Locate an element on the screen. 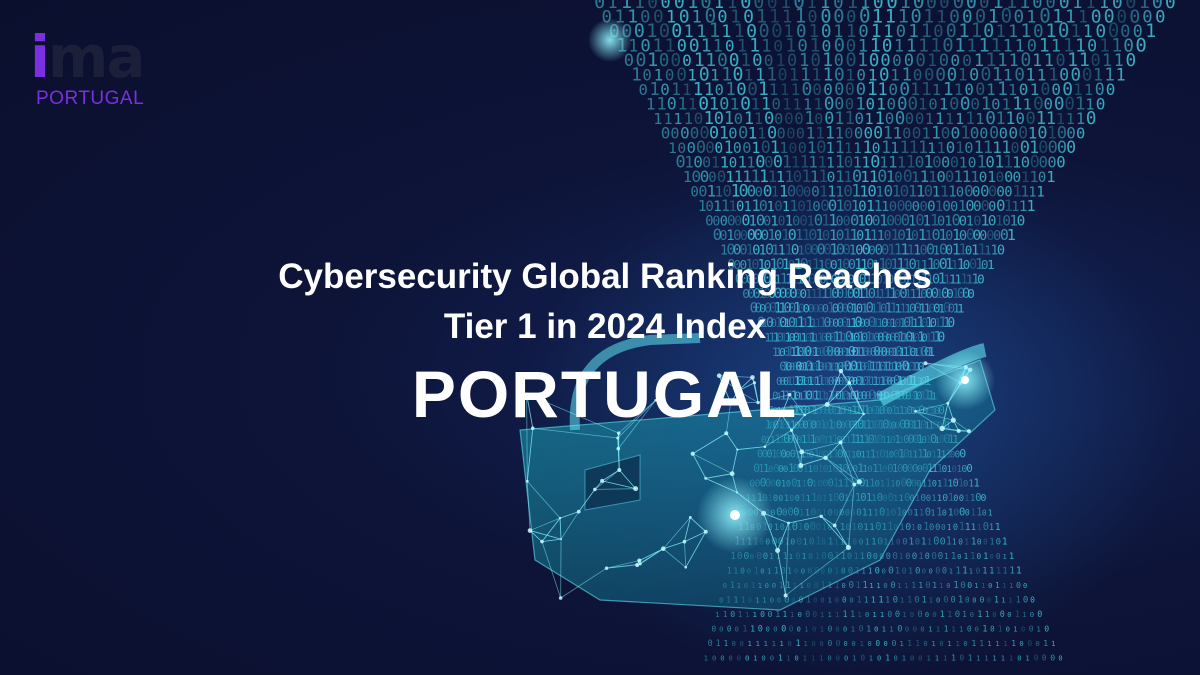  headline-line-1: Cybersecurity Global Ranking Reaches is located at coordinates (605, 276).